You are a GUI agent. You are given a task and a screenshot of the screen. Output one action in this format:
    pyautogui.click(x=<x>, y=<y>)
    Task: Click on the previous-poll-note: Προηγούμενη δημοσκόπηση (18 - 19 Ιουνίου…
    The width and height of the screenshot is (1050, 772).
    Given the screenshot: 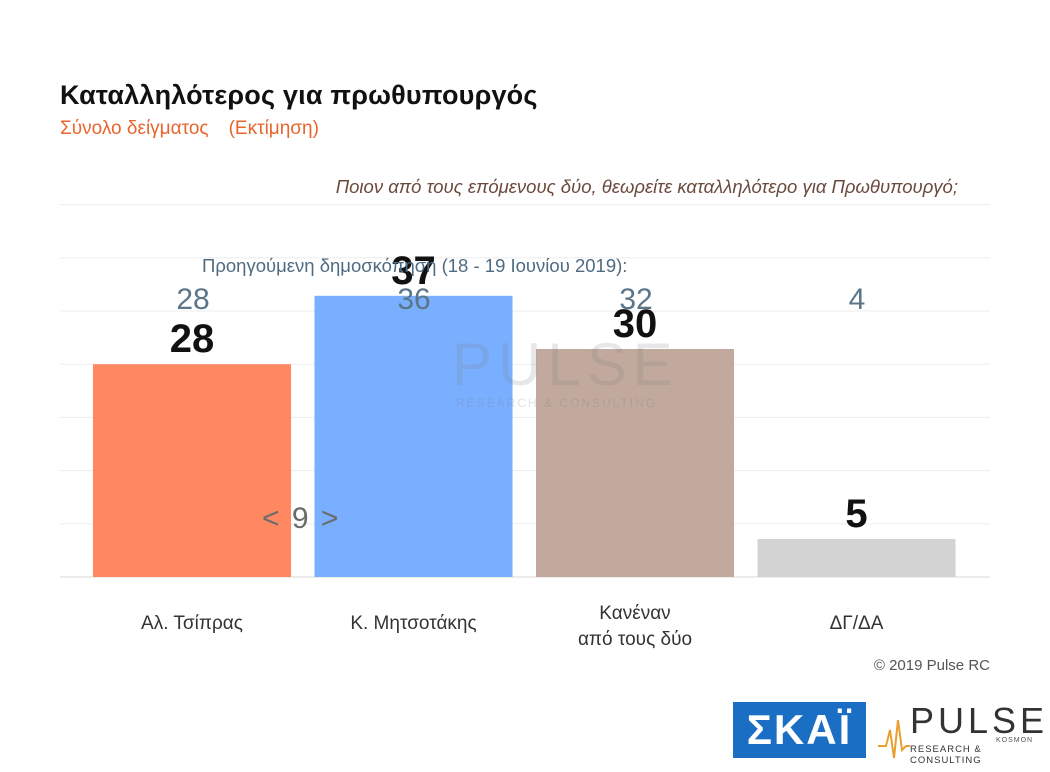 What is the action you would take?
    pyautogui.click(x=415, y=265)
    